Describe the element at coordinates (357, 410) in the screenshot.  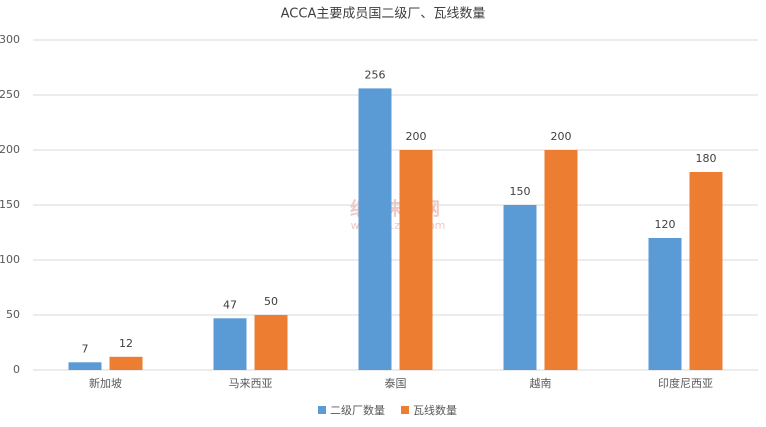
I see `legend-label: 二级厂数量` at that location.